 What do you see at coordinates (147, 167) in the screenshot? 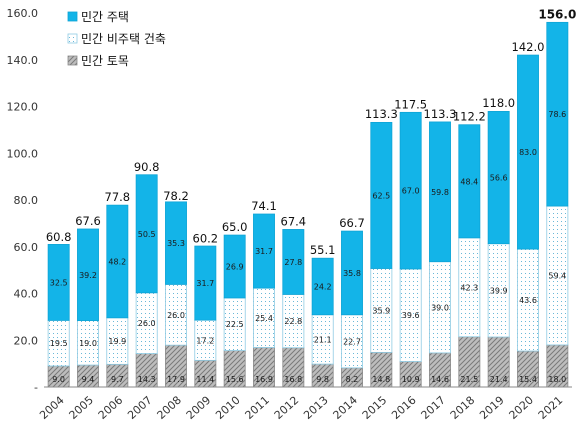
I see `bar-total-label: 90.8` at bounding box center [147, 167].